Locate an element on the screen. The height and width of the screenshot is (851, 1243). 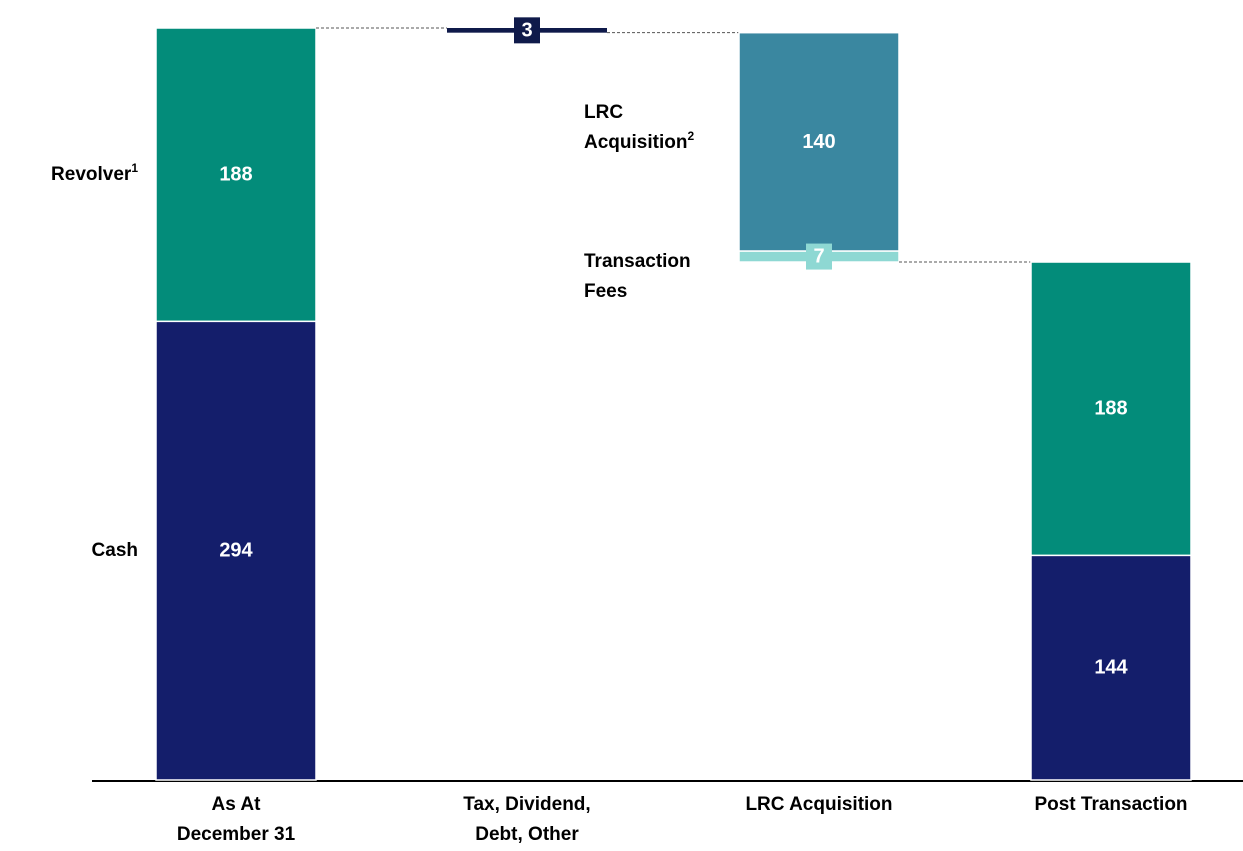
value-label: 294 is located at coordinates (236, 551).